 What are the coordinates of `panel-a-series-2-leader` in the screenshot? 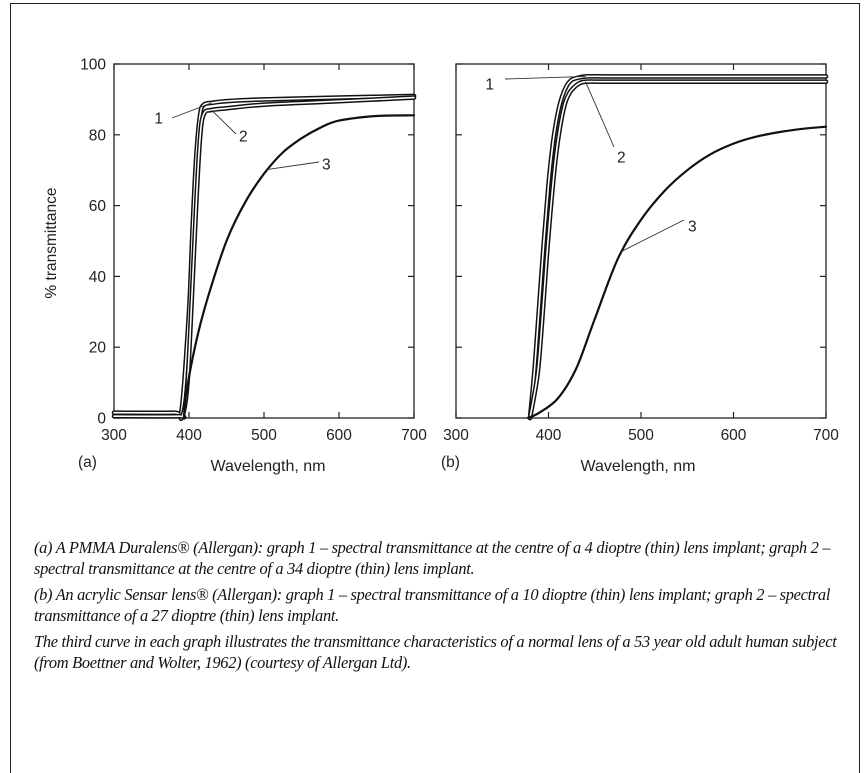 It's located at (224, 122).